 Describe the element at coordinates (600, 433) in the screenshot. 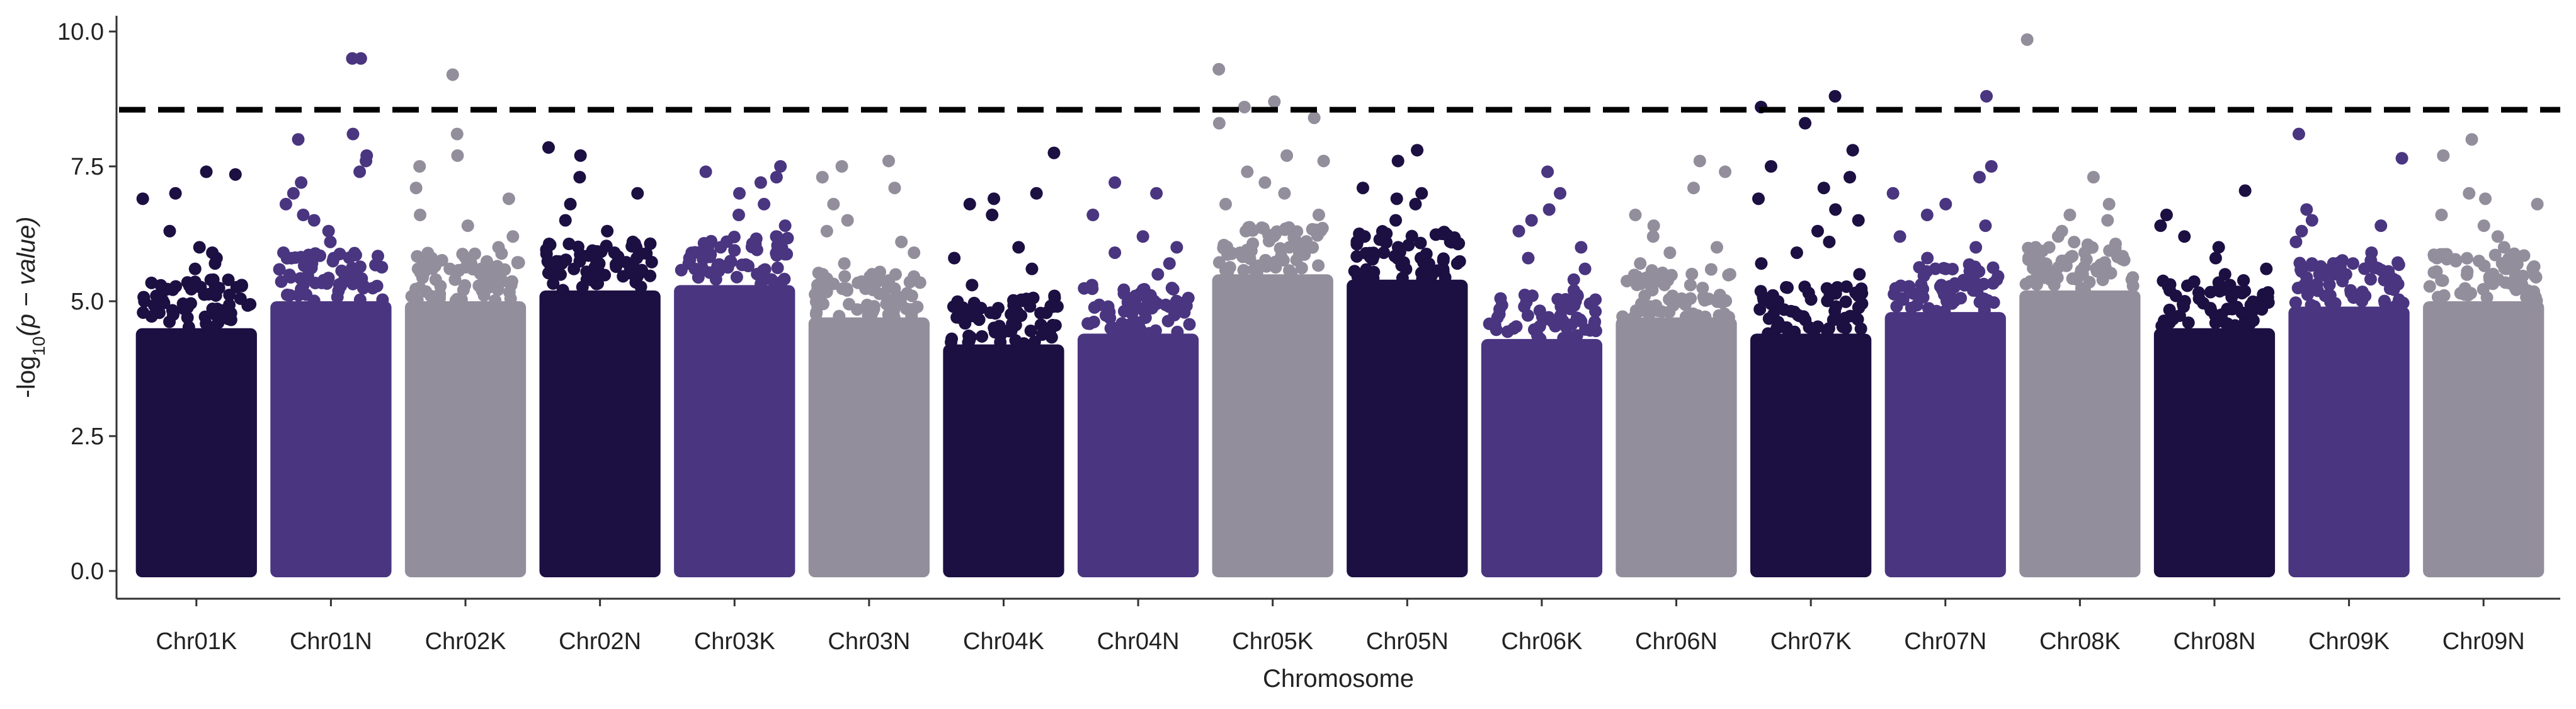

I see `point-cloud-chr02n` at that location.